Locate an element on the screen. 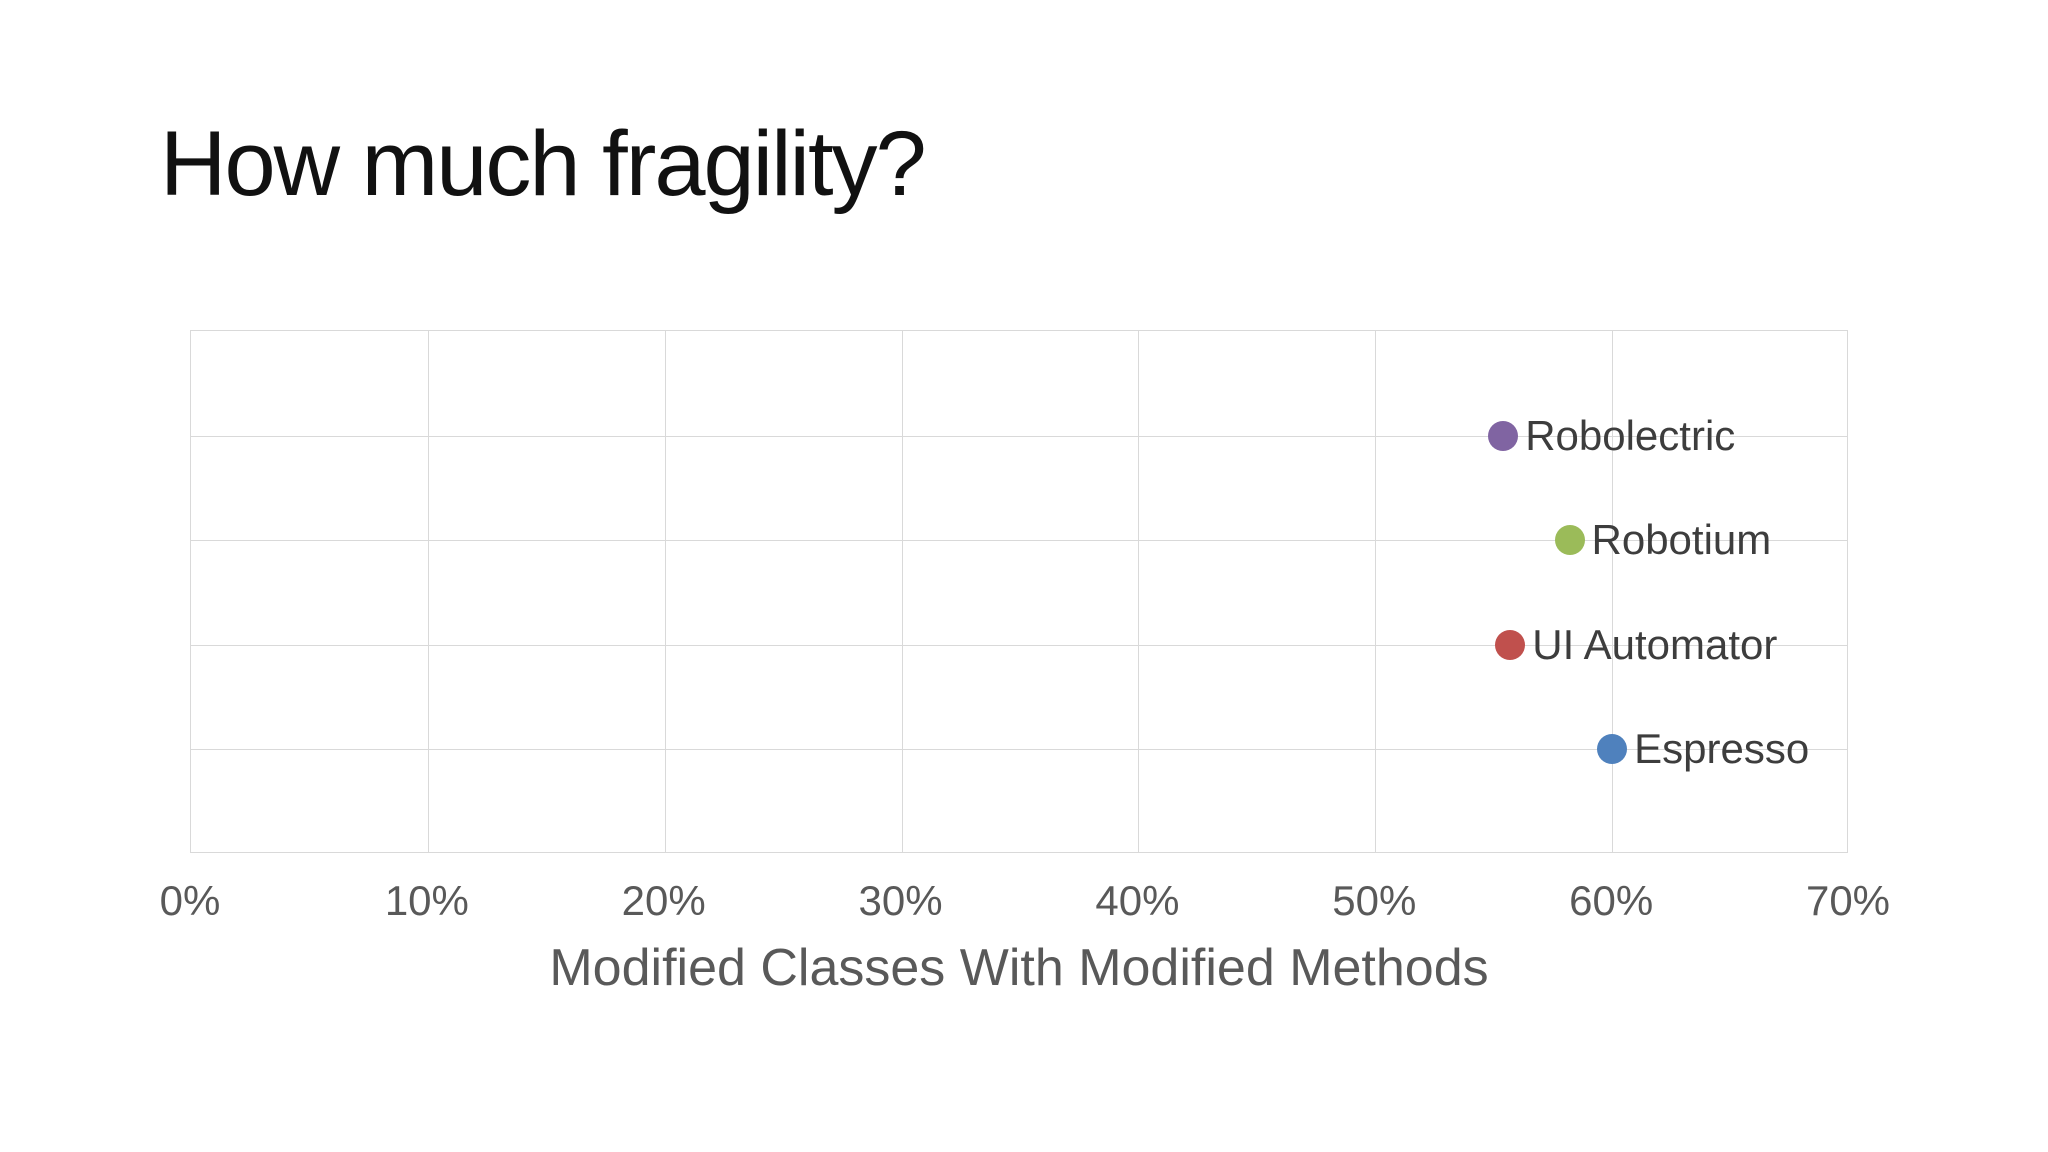  data-point-marker-ui-automator is located at coordinates (1510, 644).